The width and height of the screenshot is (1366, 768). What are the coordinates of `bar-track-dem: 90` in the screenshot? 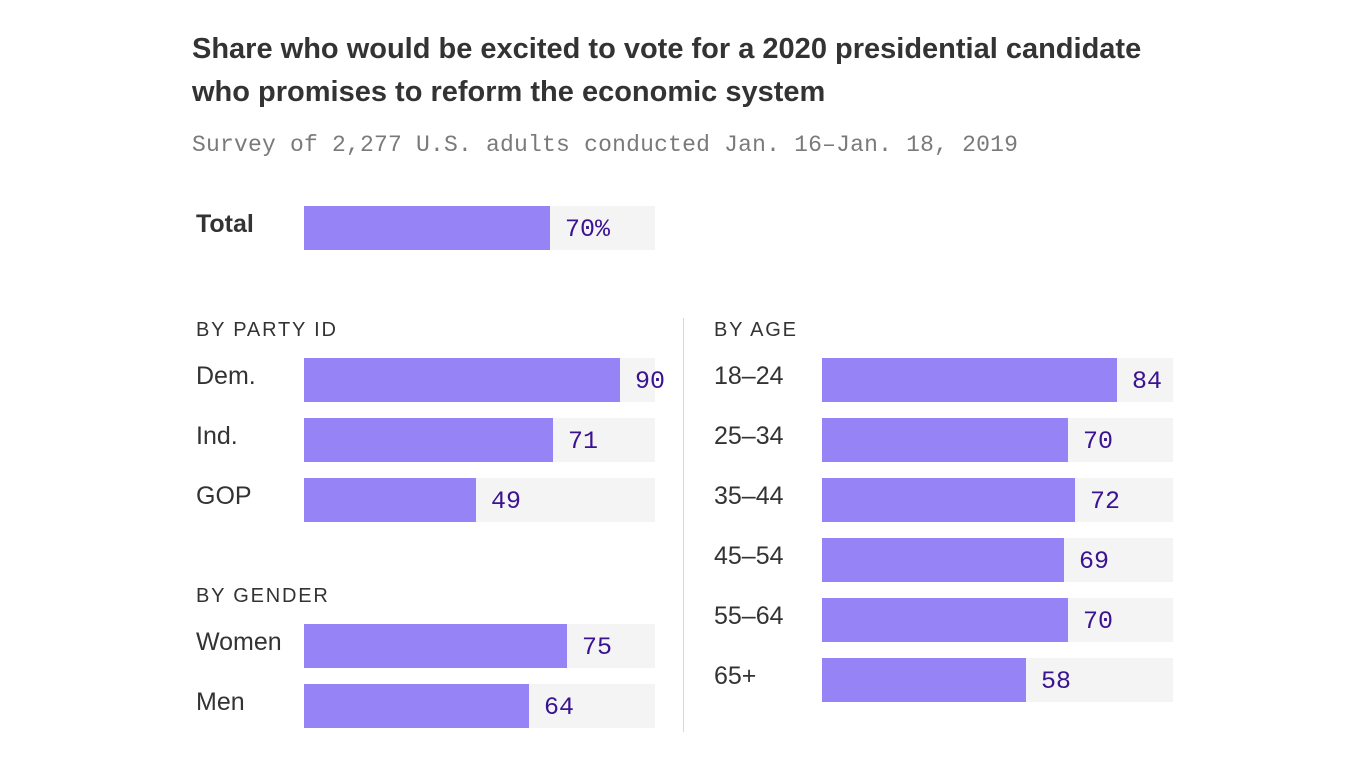 It's located at (484, 380).